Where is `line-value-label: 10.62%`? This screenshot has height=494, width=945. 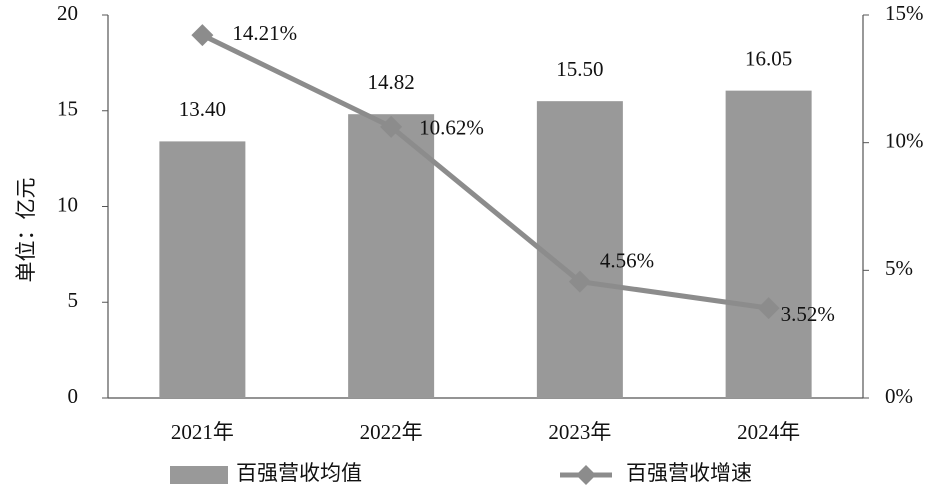
line-value-label: 10.62% is located at coordinates (451, 128).